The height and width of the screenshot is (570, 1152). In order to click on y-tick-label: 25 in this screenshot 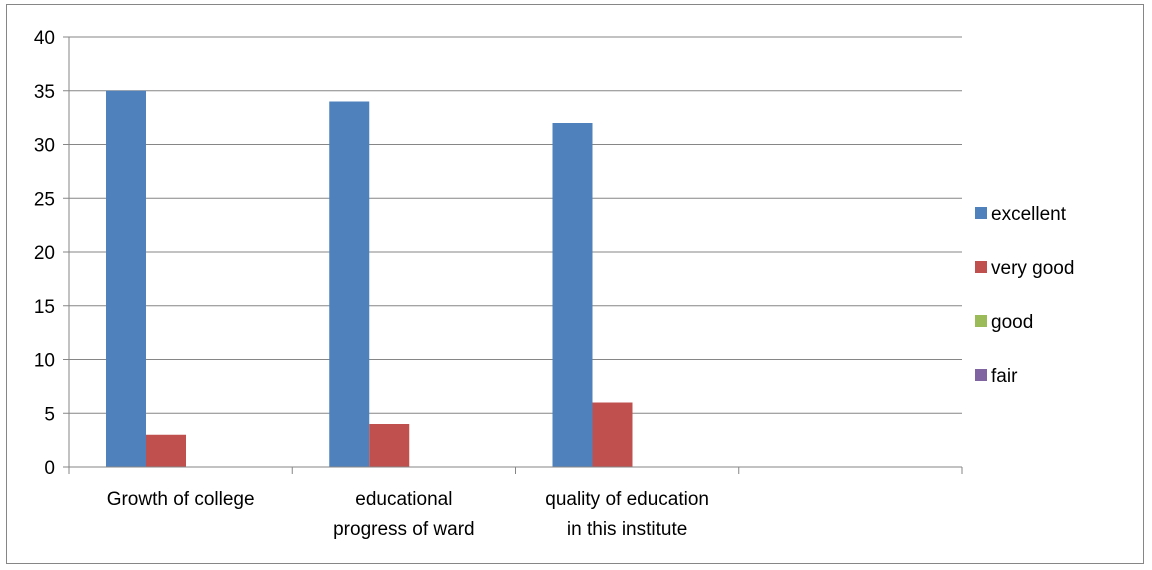, I will do `click(44, 199)`.